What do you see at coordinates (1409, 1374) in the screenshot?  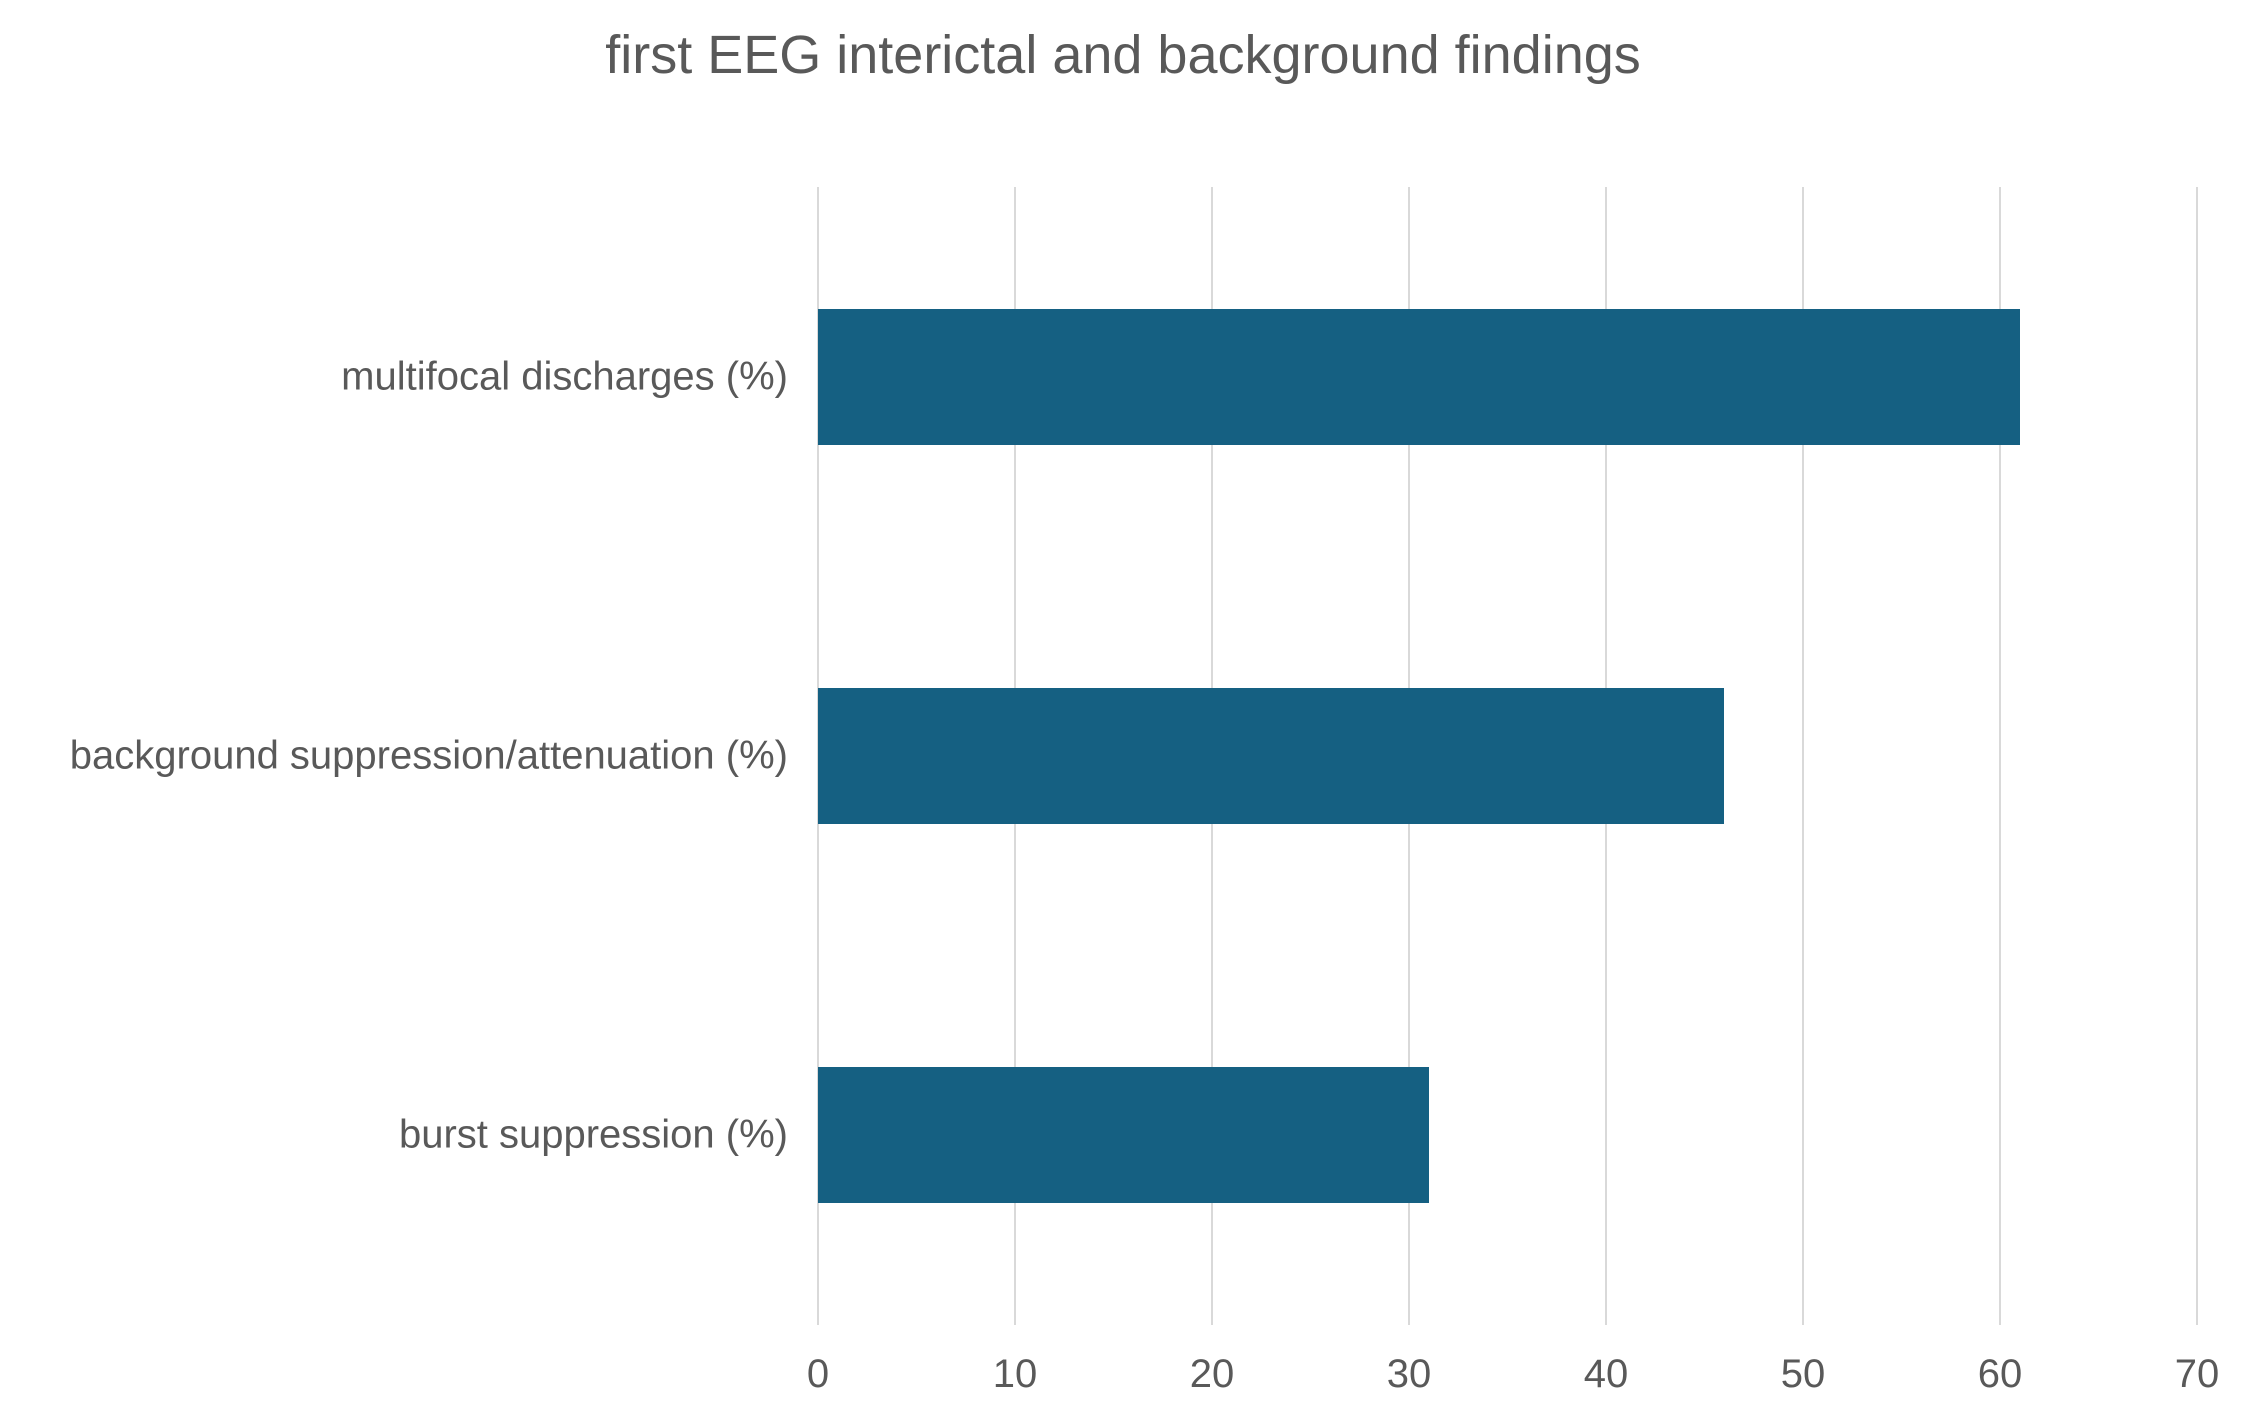 I see `x-tick-label: 30` at bounding box center [1409, 1374].